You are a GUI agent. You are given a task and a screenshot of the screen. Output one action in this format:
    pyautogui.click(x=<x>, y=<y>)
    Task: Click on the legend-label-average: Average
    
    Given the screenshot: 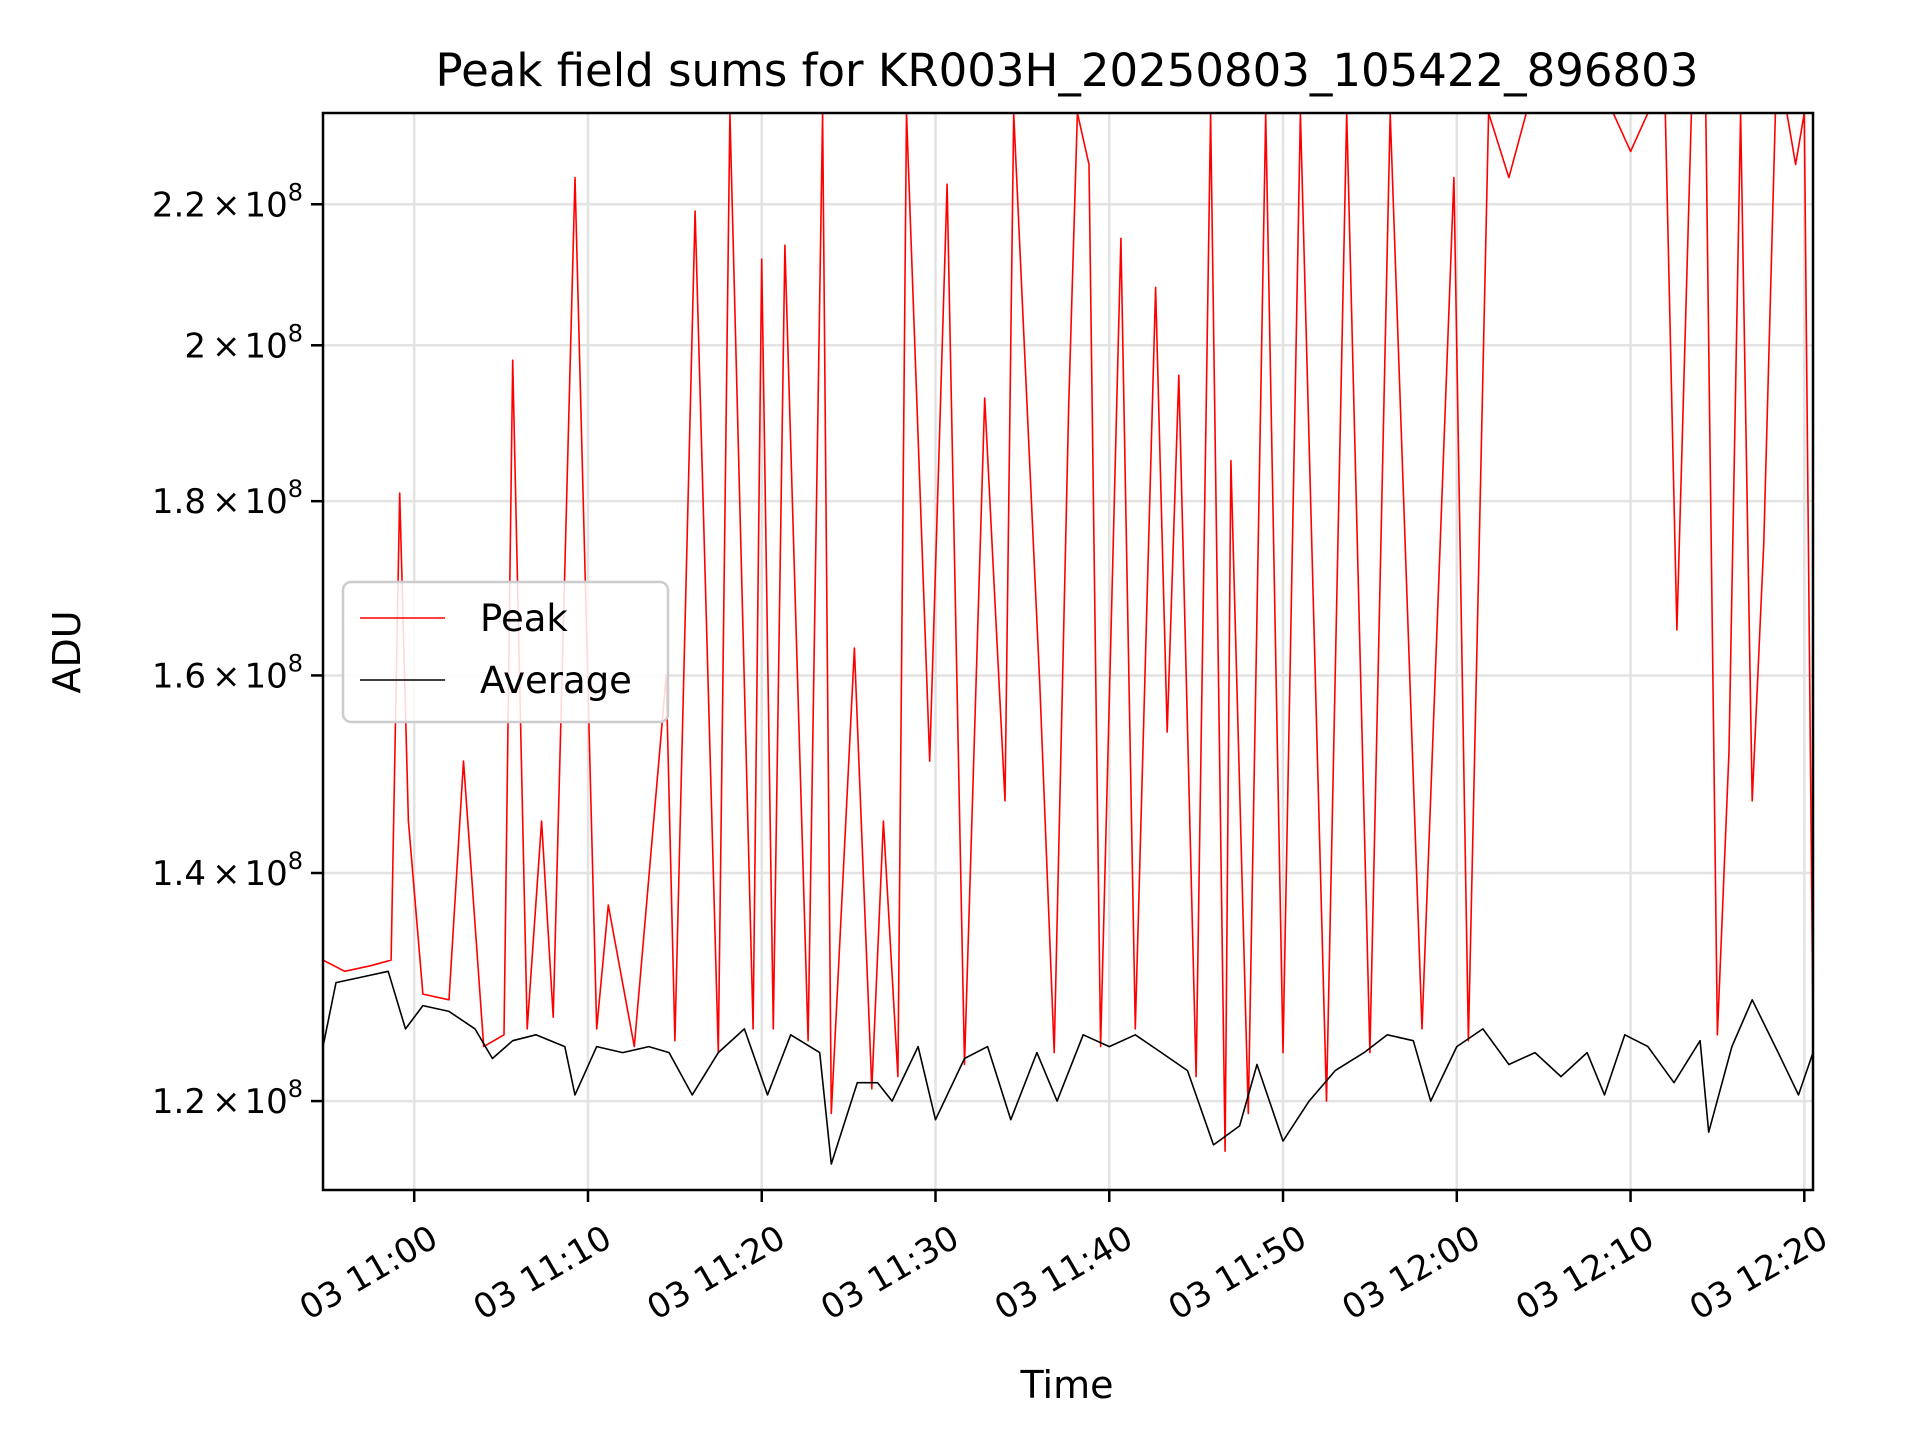 What is the action you would take?
    pyautogui.click(x=556, y=680)
    